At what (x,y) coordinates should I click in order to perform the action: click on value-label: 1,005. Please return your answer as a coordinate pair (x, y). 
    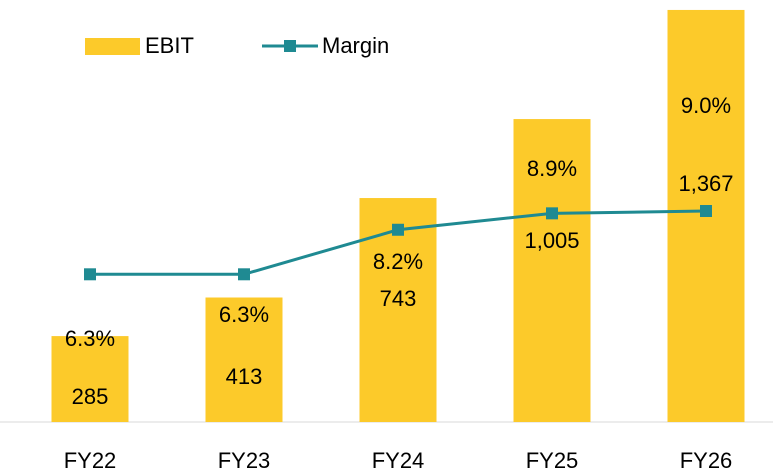
    Looking at the image, I should click on (551, 240).